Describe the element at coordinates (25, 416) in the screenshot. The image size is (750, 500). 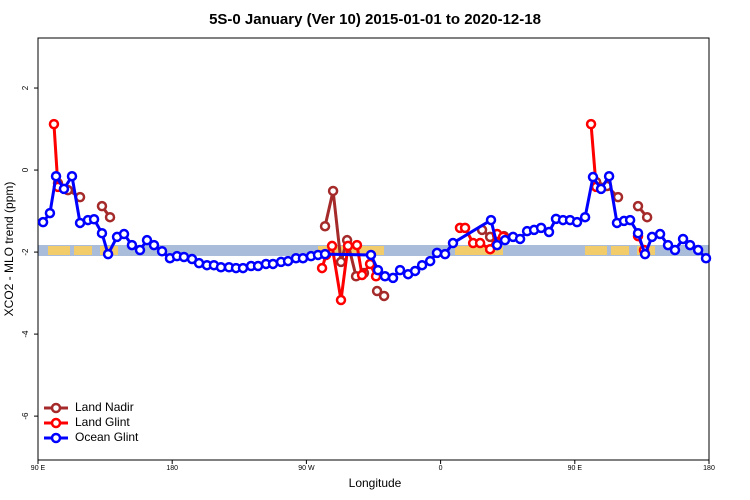
I see `y-tick-label: -6` at that location.